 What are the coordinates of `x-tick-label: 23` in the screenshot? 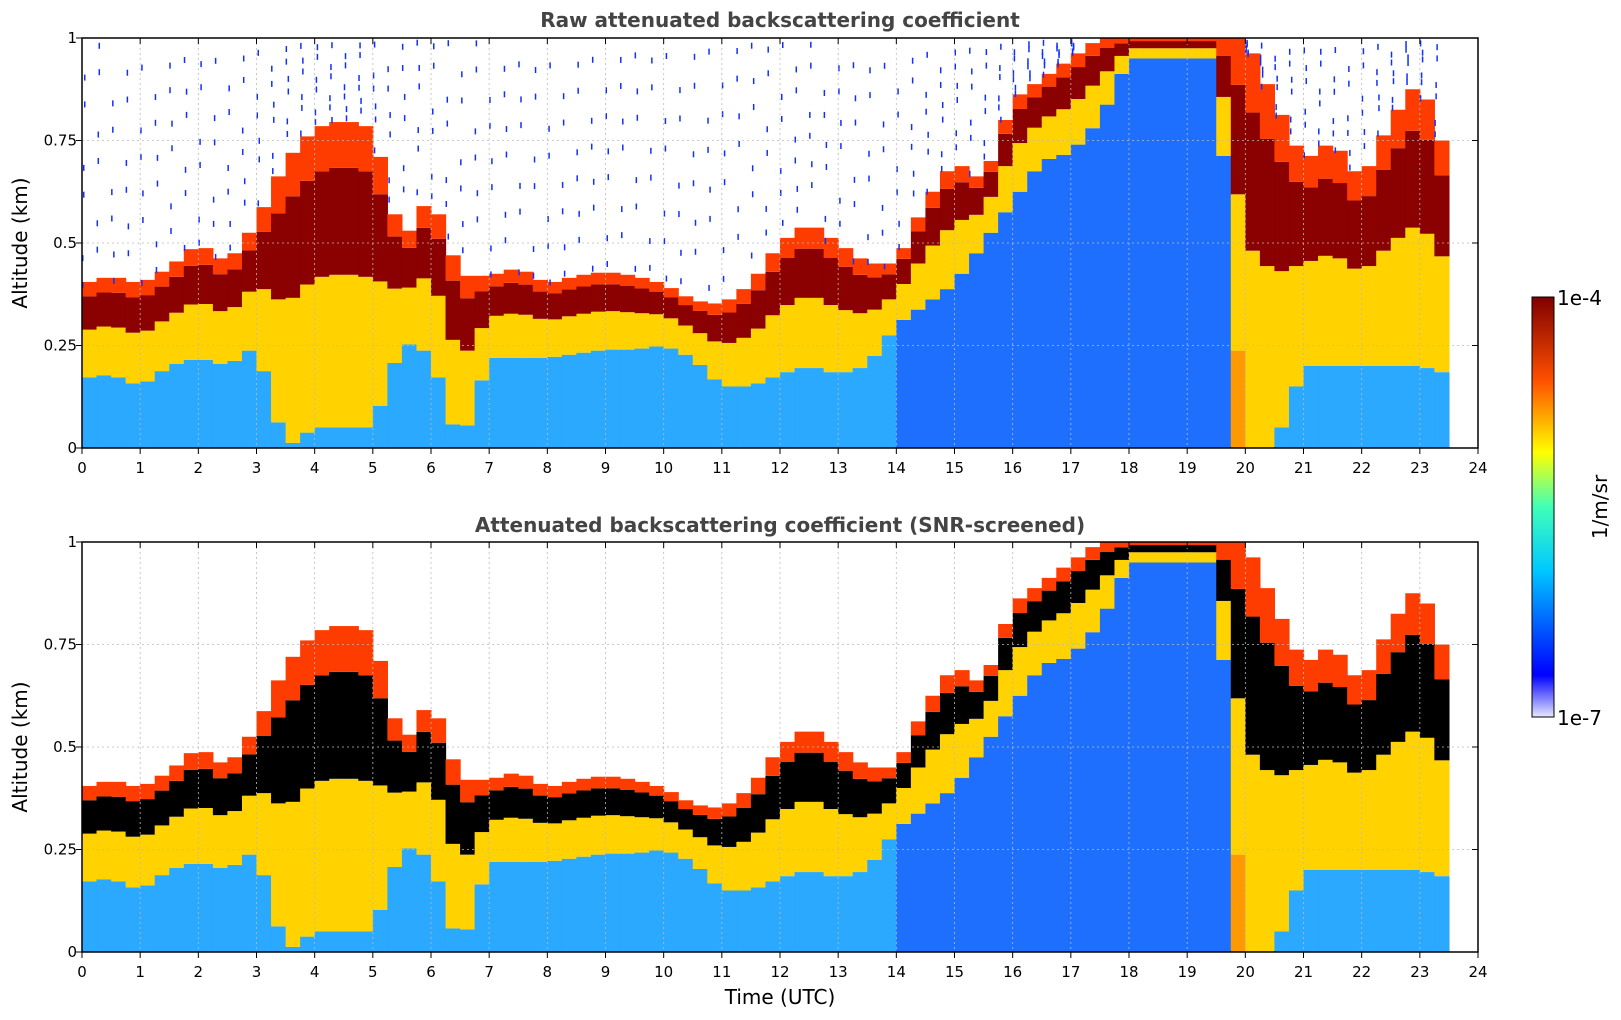 It's located at (1419, 468).